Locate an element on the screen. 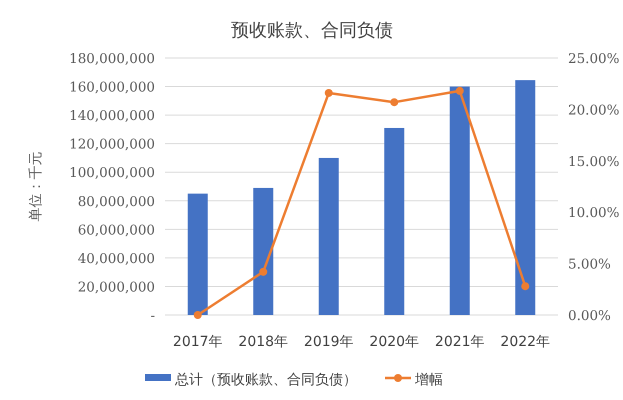  y-tick-label: 120,000,000 is located at coordinates (112, 144).